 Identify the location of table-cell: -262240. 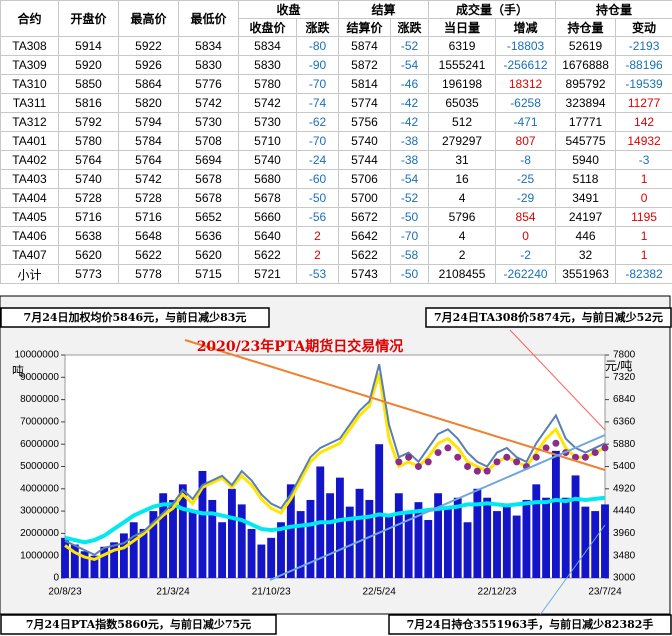
(526, 274).